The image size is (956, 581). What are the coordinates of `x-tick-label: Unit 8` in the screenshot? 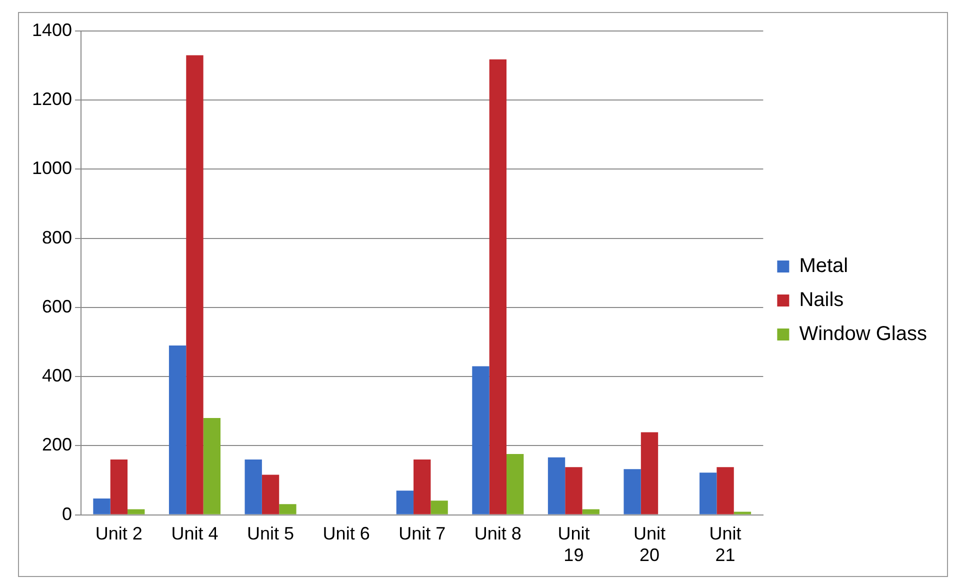 It's located at (498, 534).